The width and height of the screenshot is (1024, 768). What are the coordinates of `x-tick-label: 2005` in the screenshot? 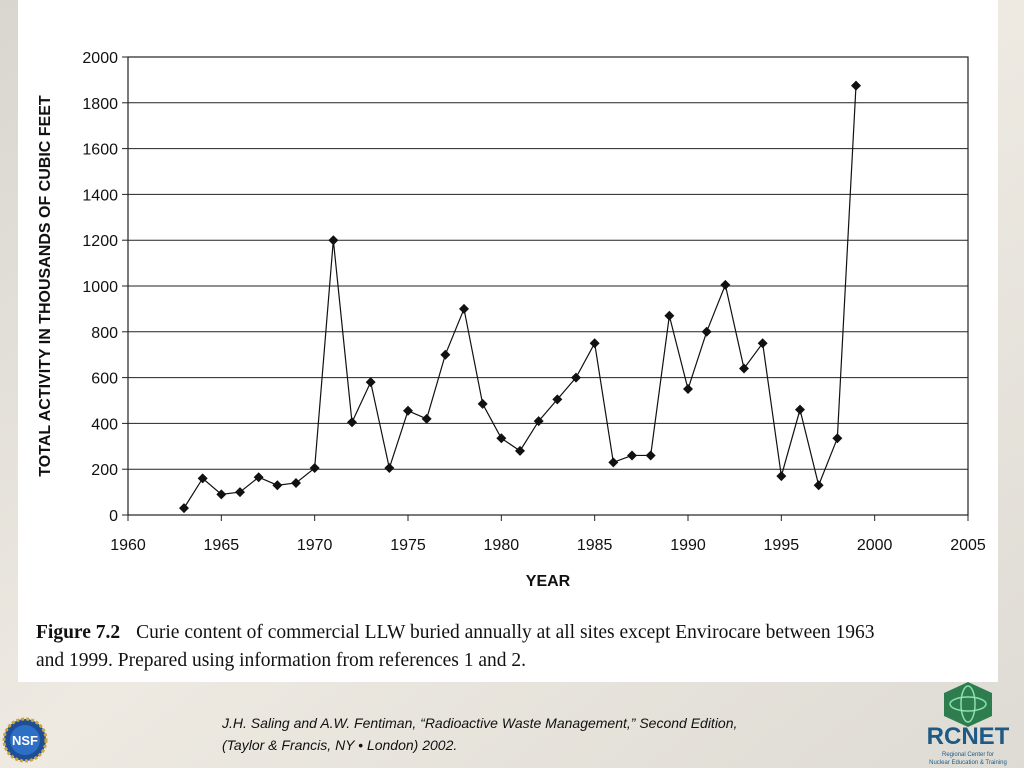 It's located at (968, 545).